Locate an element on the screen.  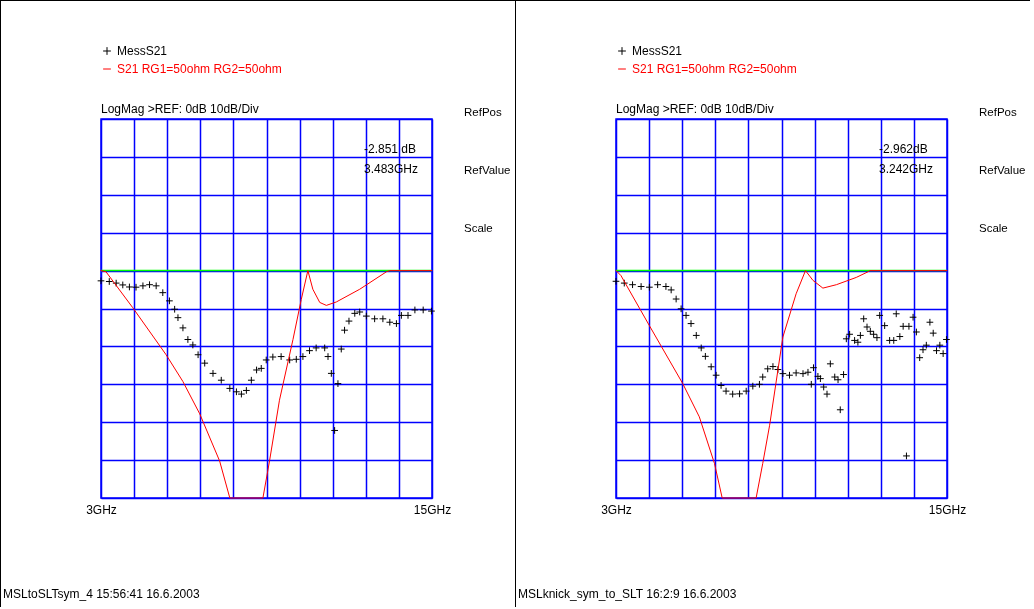
text: MSLtoSLTsym_4 15:56:41 16.6.2003 is located at coordinates (101, 594).